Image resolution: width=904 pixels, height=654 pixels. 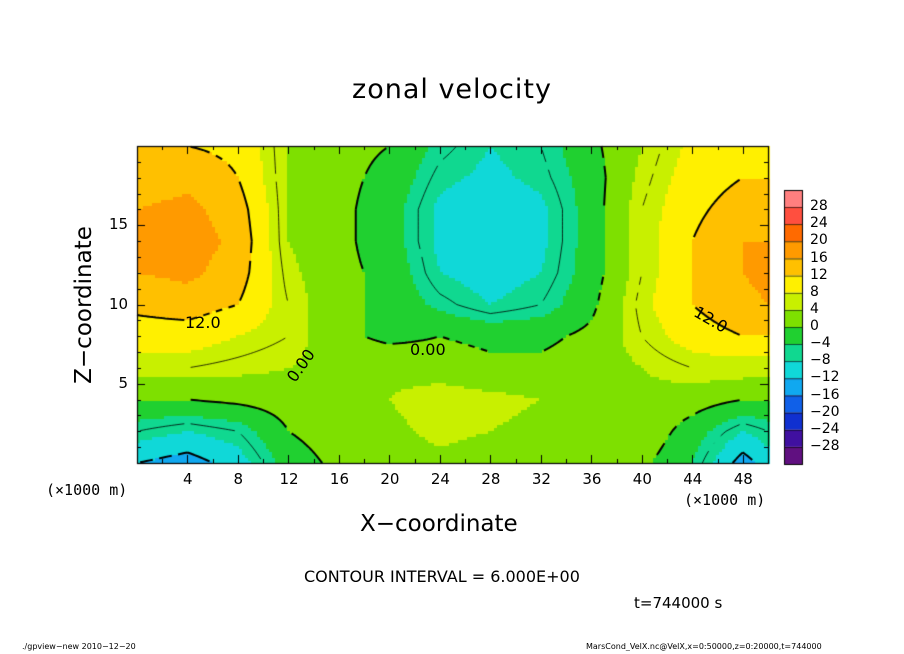 I want to click on colorbar-label: −4, so click(x=820, y=343).